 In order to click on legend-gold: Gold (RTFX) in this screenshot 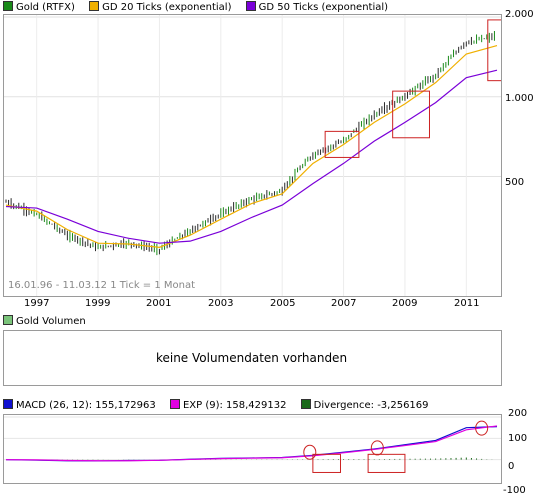, I will do `click(39, 7)`.